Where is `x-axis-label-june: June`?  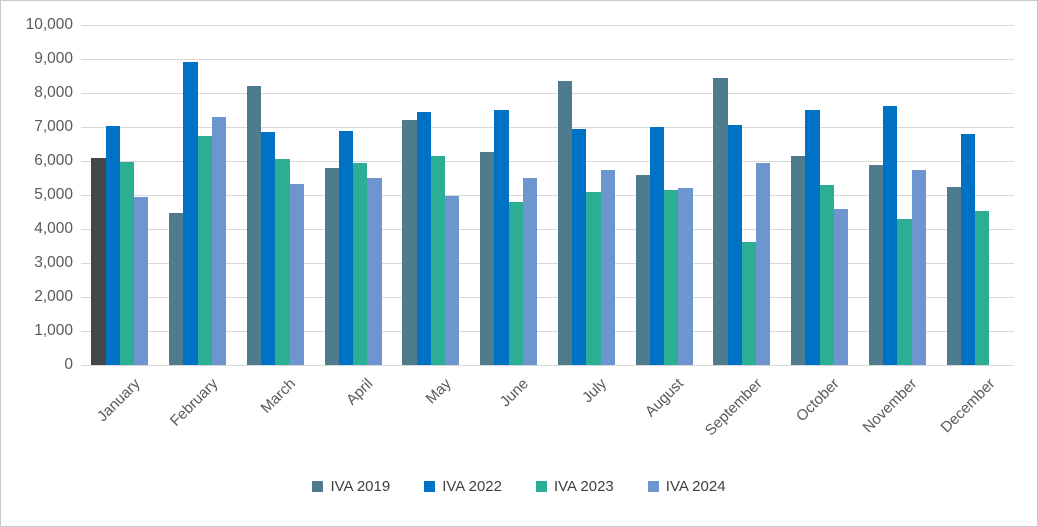
x-axis-label-june: June is located at coordinates (514, 393).